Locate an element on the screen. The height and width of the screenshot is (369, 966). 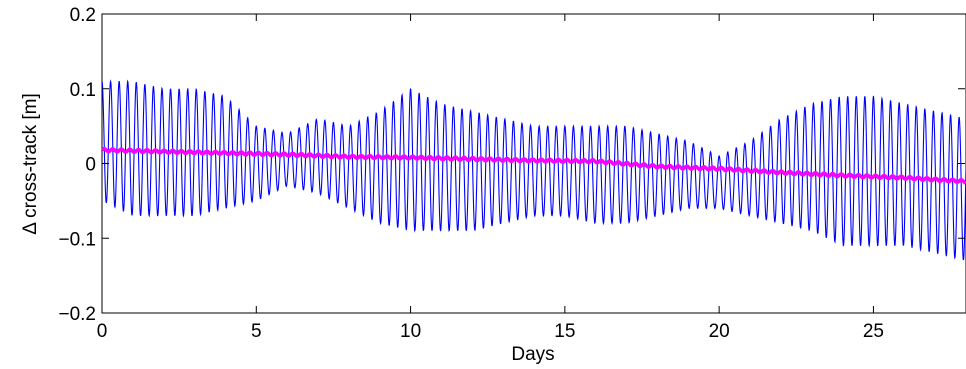
x-tick-label: 25 is located at coordinates (873, 331).